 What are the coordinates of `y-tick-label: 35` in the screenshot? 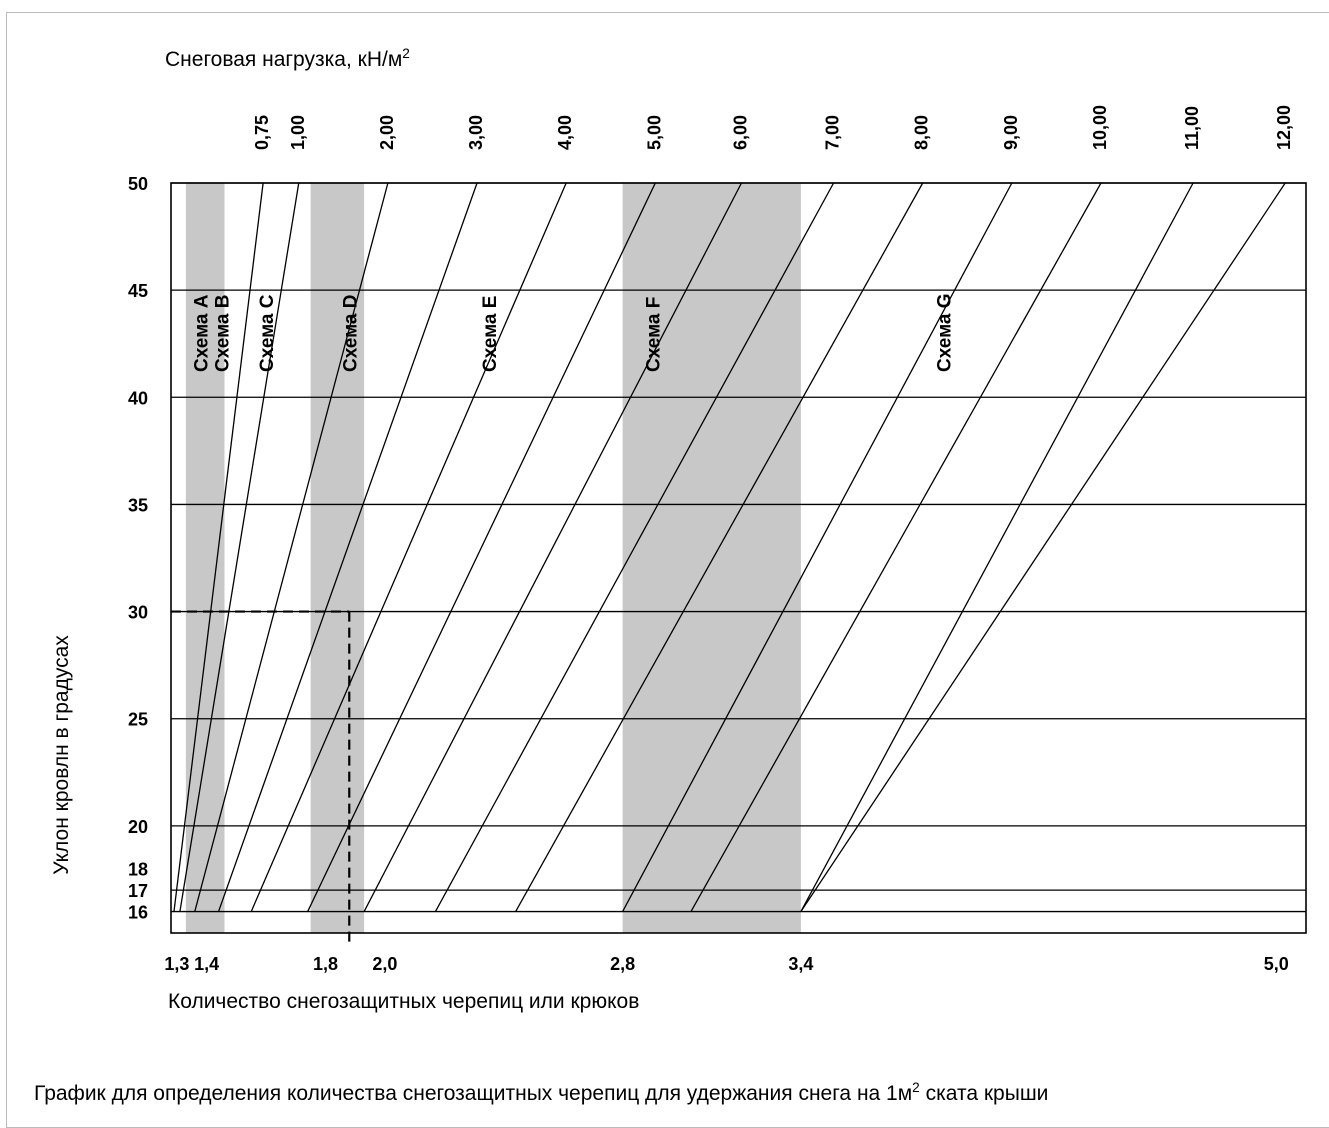 It's located at (138, 505).